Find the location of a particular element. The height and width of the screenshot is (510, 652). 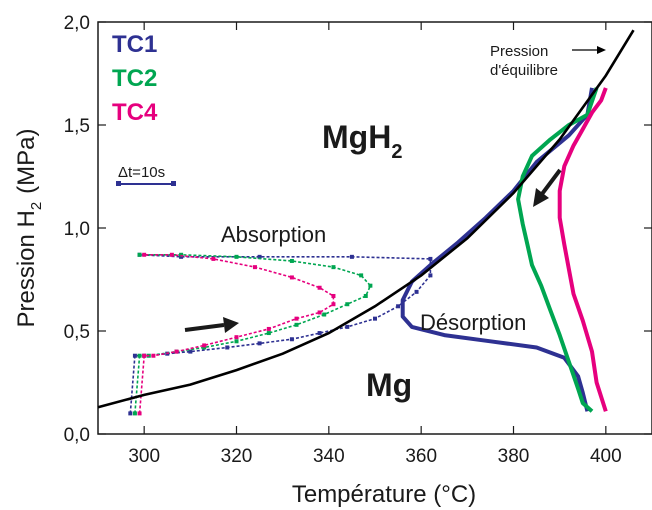

desorption-direction-arrow is located at coordinates (547, 187).